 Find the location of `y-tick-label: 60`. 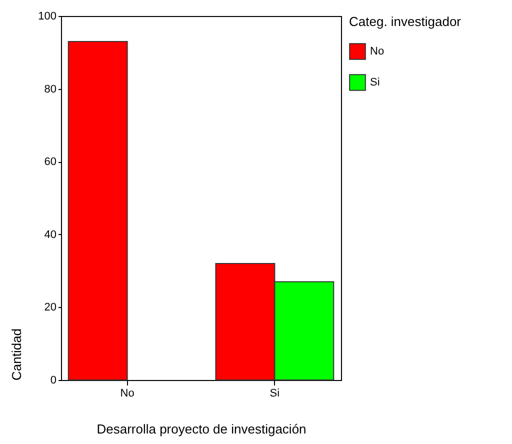

y-tick-label: 60 is located at coordinates (50, 162).